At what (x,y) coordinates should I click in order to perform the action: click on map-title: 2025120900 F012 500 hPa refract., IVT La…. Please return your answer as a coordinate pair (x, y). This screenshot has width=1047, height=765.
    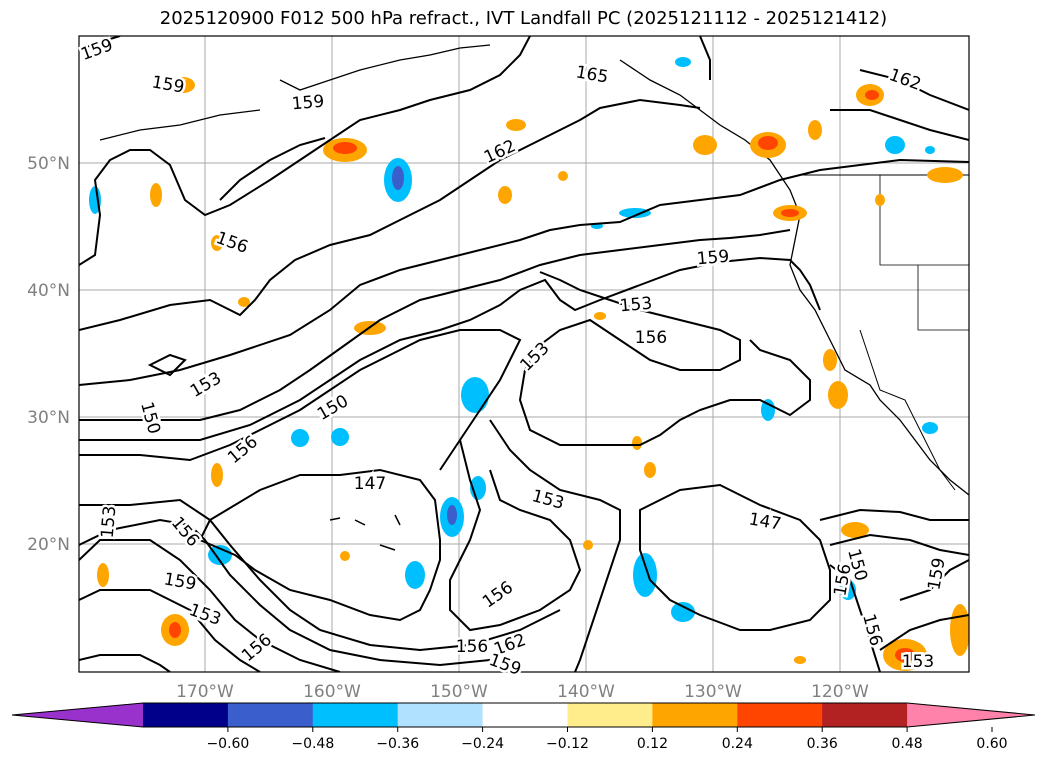
    Looking at the image, I should click on (523, 18).